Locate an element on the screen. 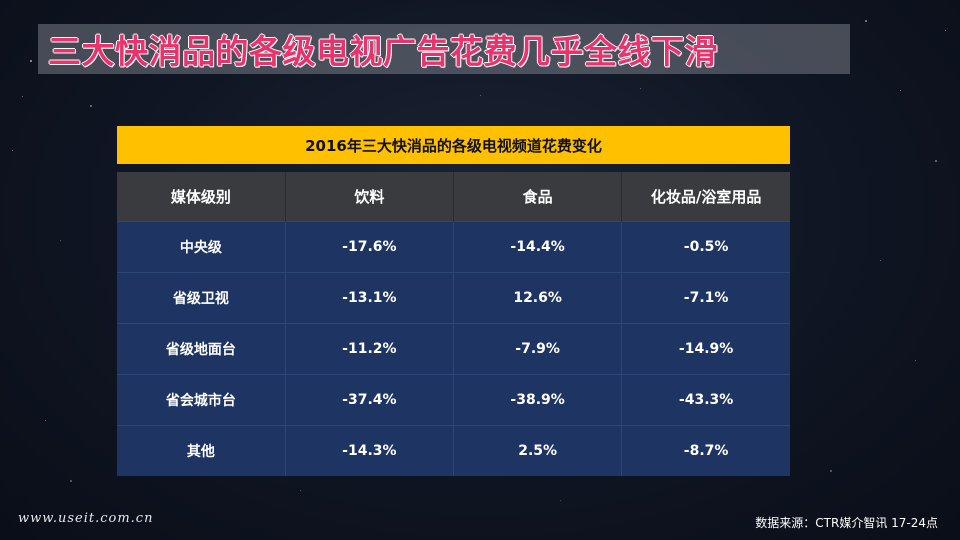 The image size is (960, 540). table-row: 中央级 -17.6% -14.4% -0.5% is located at coordinates (453, 247).